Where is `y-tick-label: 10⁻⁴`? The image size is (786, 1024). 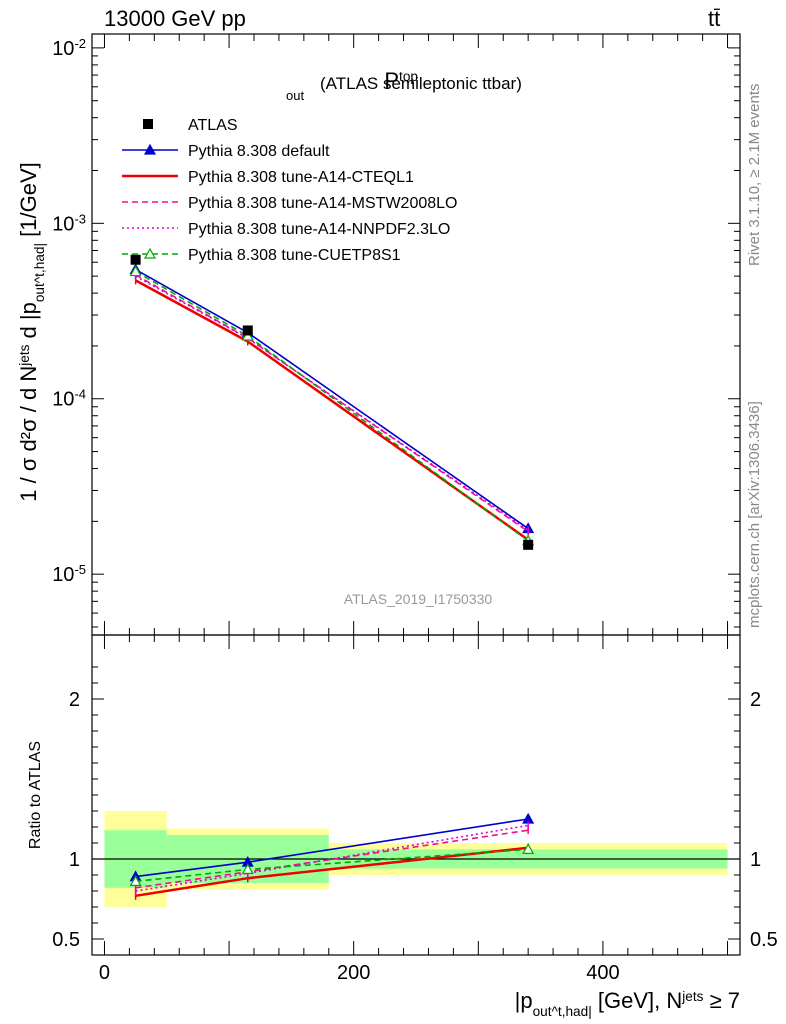 y-tick-label: 10⁻⁴ is located at coordinates (69, 398).